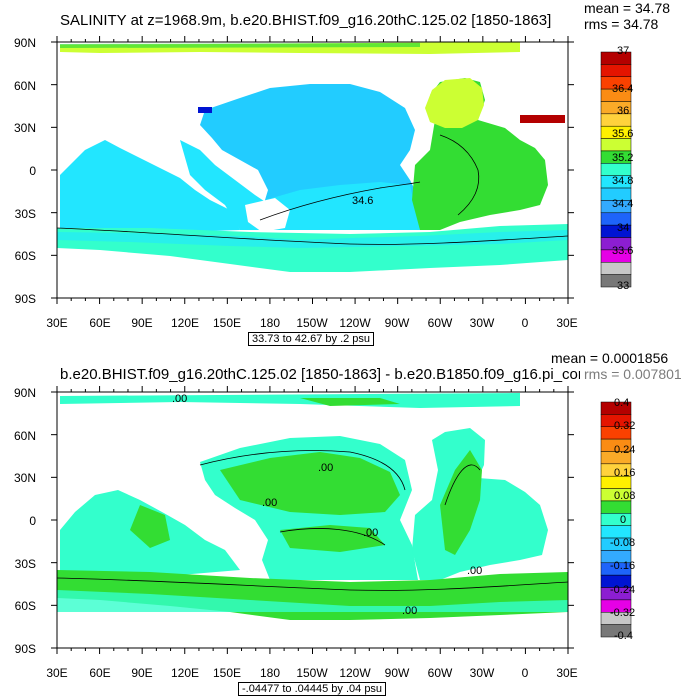  What do you see at coordinates (623, 520) in the screenshot?
I see `p2-cb-label: 0` at bounding box center [623, 520].